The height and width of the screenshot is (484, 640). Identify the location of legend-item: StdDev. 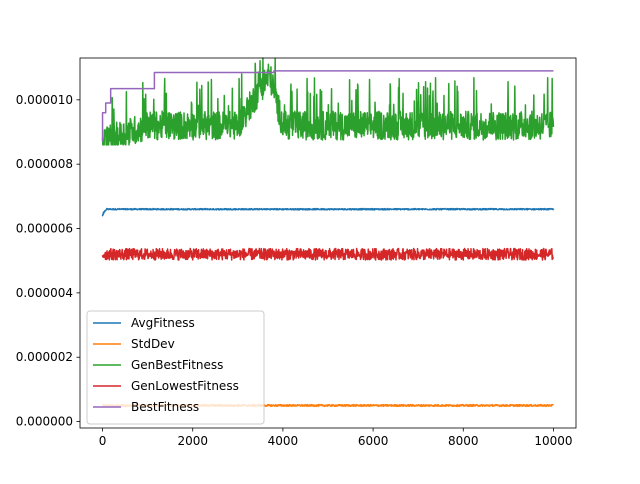
(134, 344).